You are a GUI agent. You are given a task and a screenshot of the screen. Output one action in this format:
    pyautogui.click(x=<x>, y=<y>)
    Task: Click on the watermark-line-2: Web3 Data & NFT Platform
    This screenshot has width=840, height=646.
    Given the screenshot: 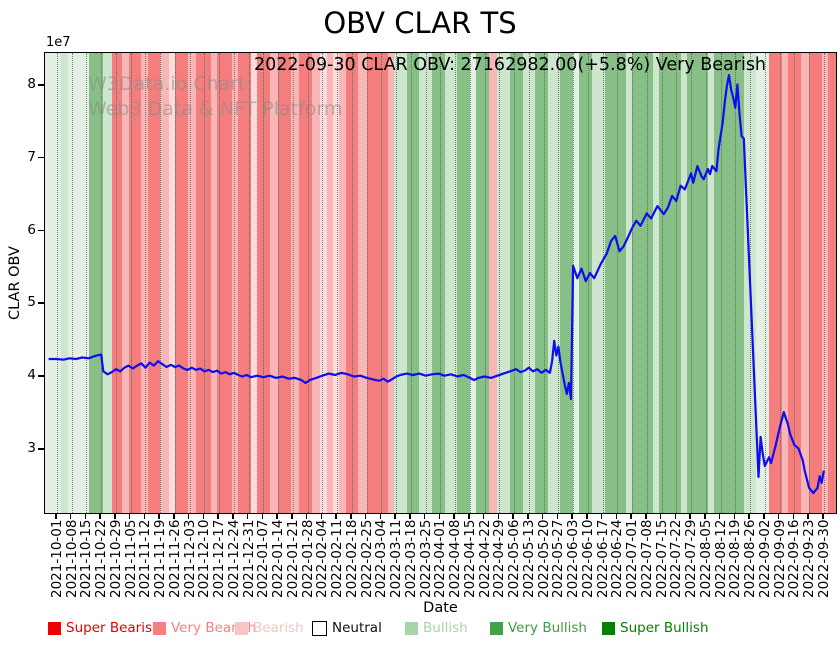 What is the action you would take?
    pyautogui.click(x=215, y=109)
    